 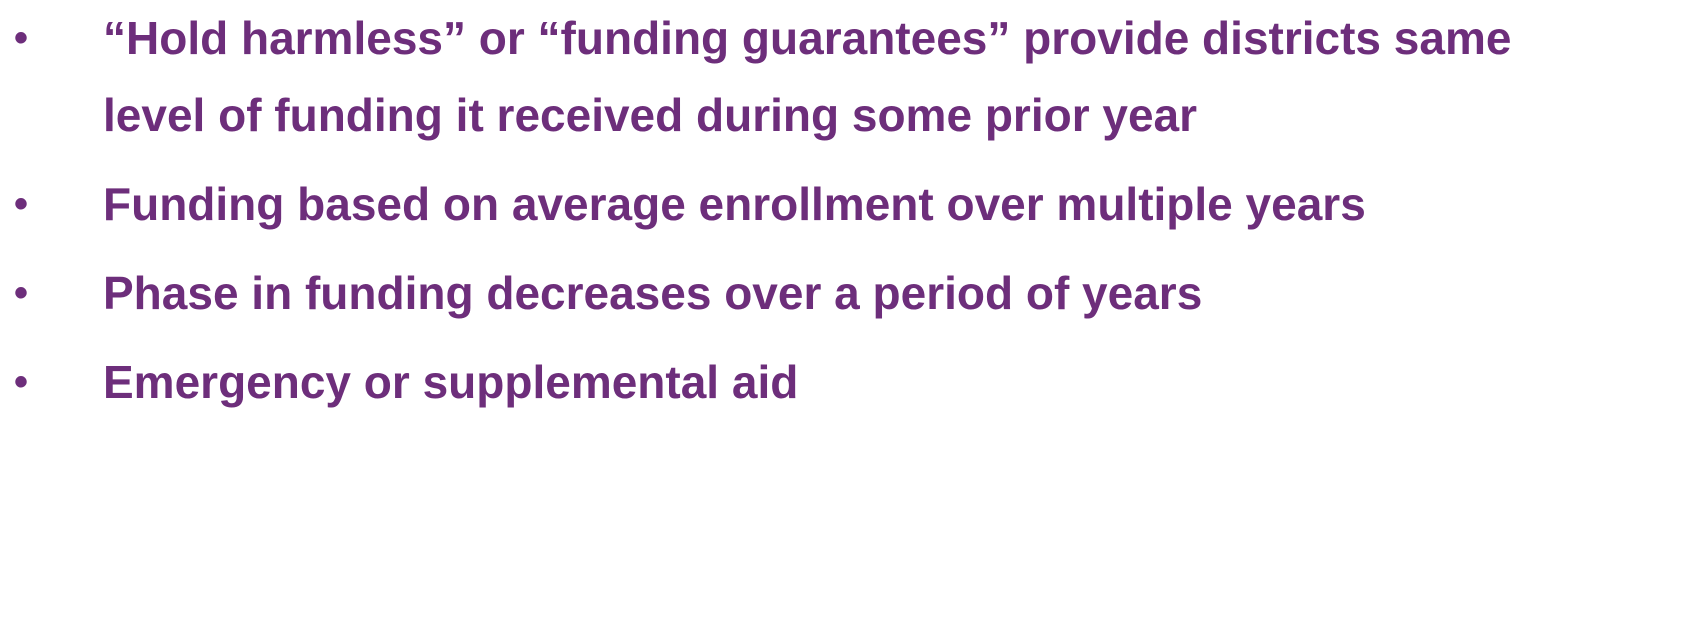 I want to click on bullet-item: • Emergency or supplemental aid, so click(x=786, y=382).